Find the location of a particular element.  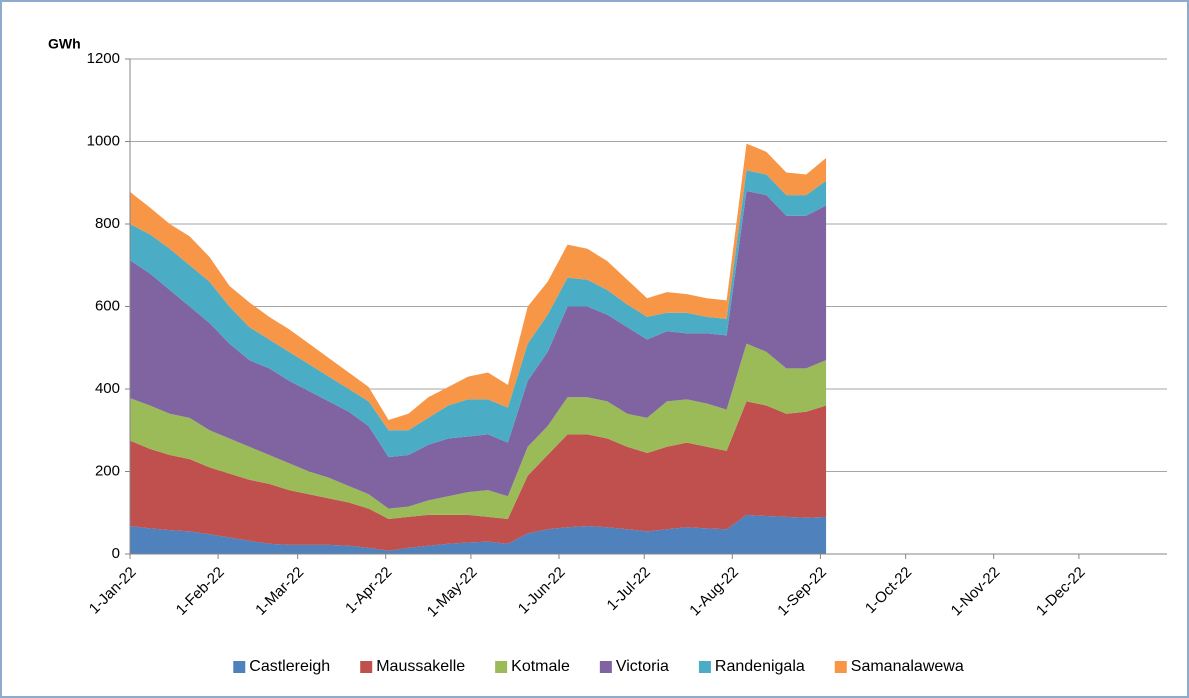

y-tick-label: 1000 is located at coordinates (103, 140).